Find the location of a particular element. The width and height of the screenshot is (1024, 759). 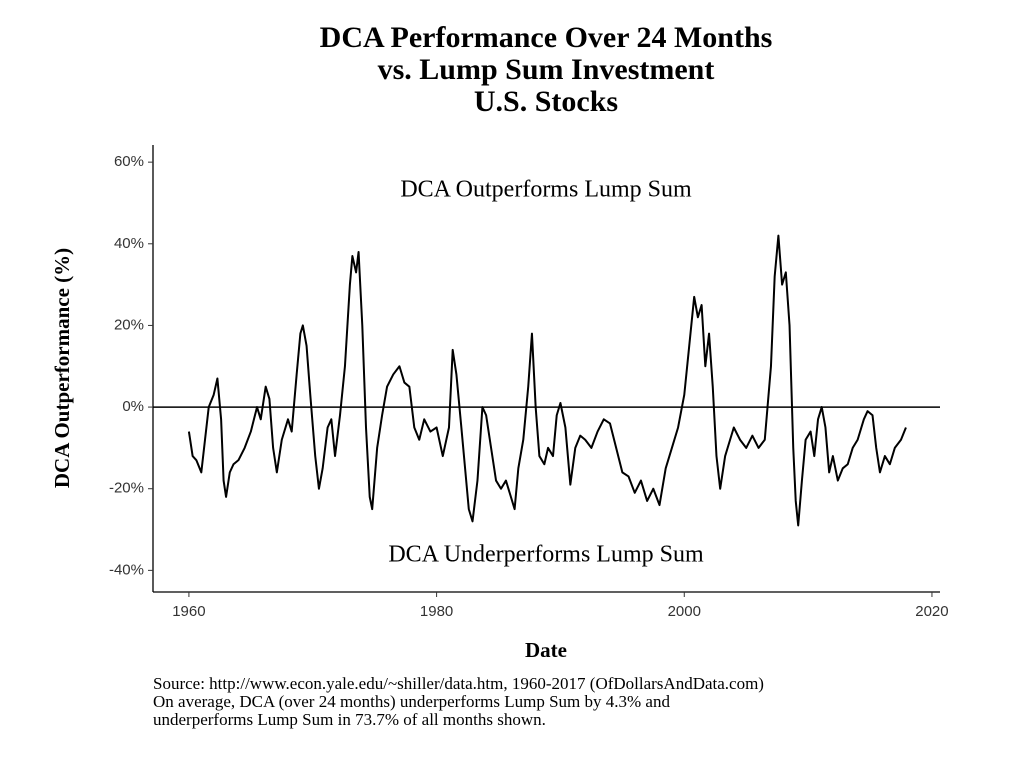

x-tick-label: 2000 is located at coordinates (684, 611).